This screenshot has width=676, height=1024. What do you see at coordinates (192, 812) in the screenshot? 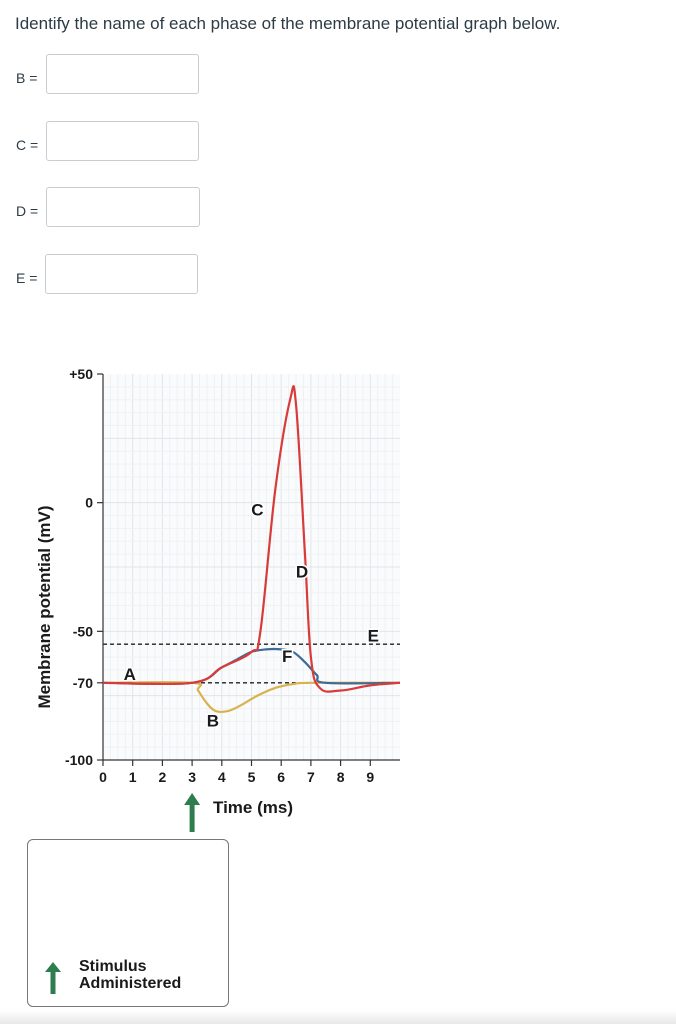
I see `stimulus-marker-icon` at bounding box center [192, 812].